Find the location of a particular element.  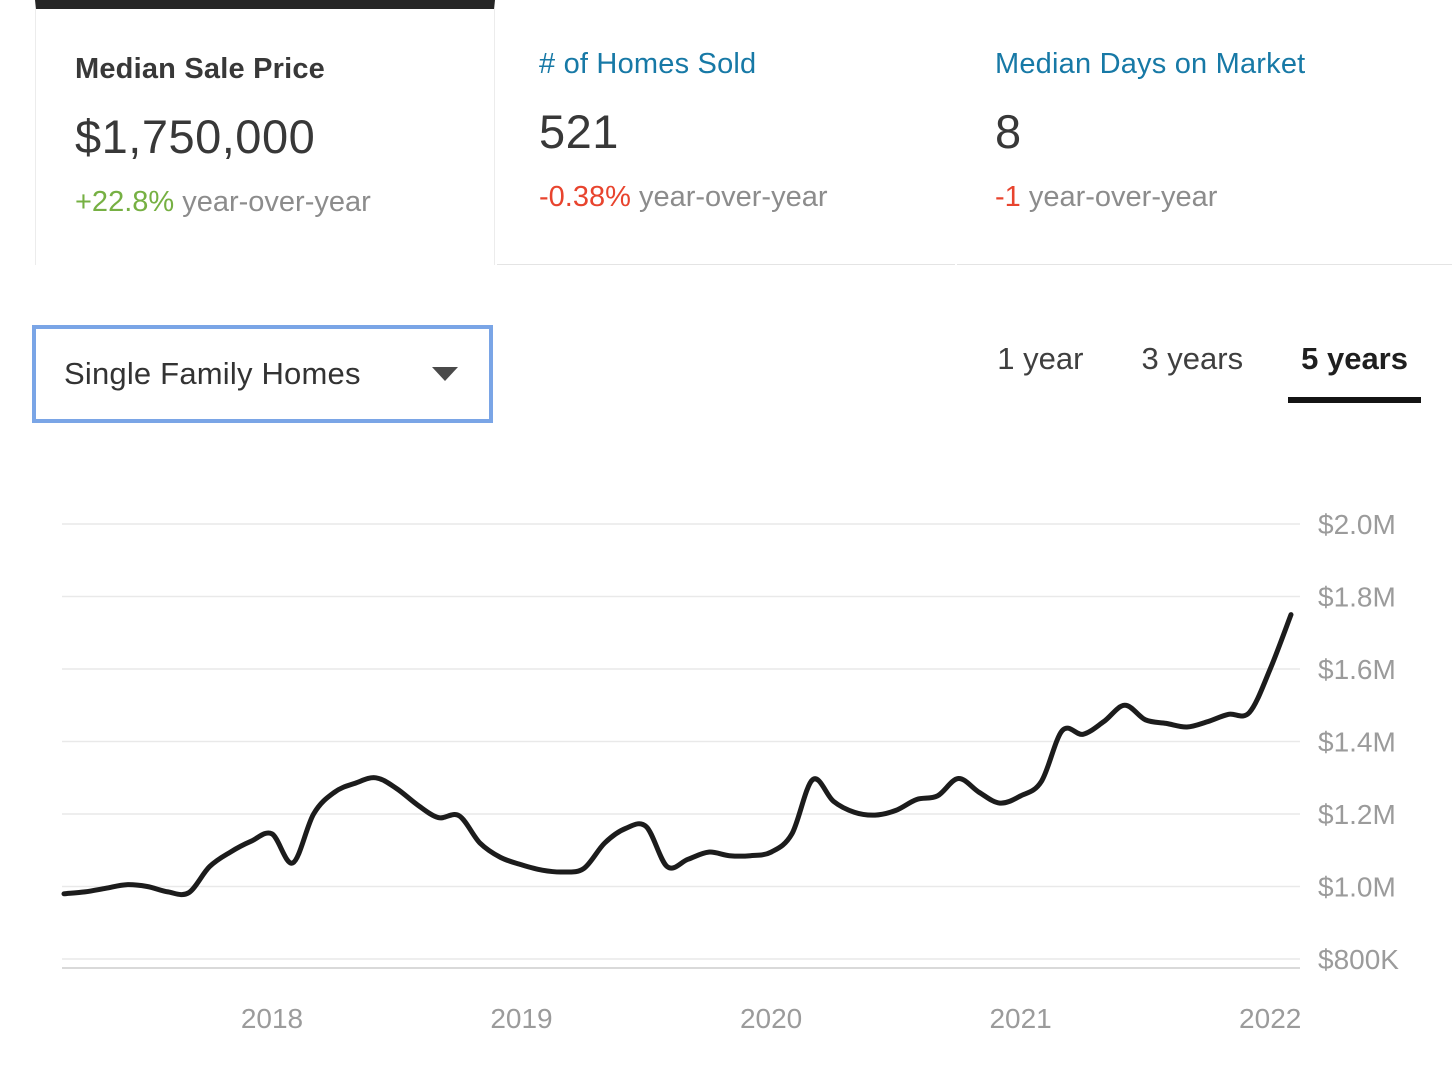

property-type-dropdown: Single Family Homes is located at coordinates (262, 374).